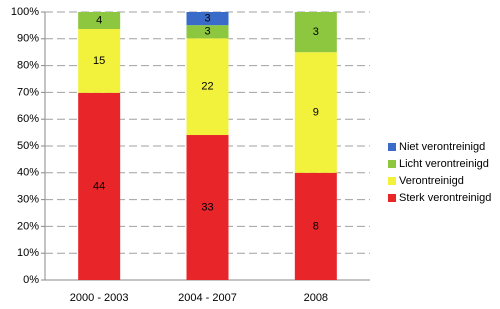 The image size is (500, 309). I want to click on legend-label: Niet verontreinigd, so click(442, 147).